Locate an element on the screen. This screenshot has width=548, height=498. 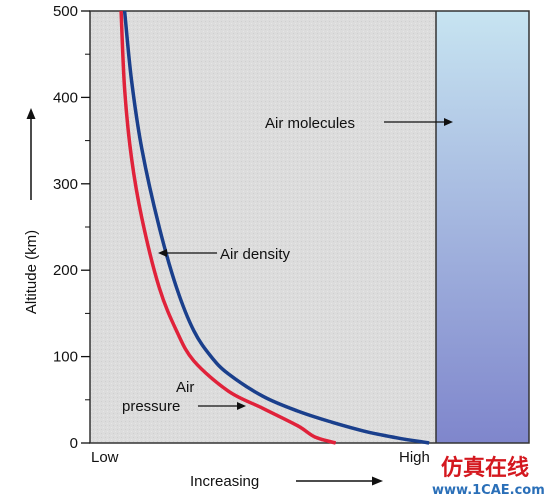
air-pressure-label-line2: pressure is located at coordinates (151, 406).